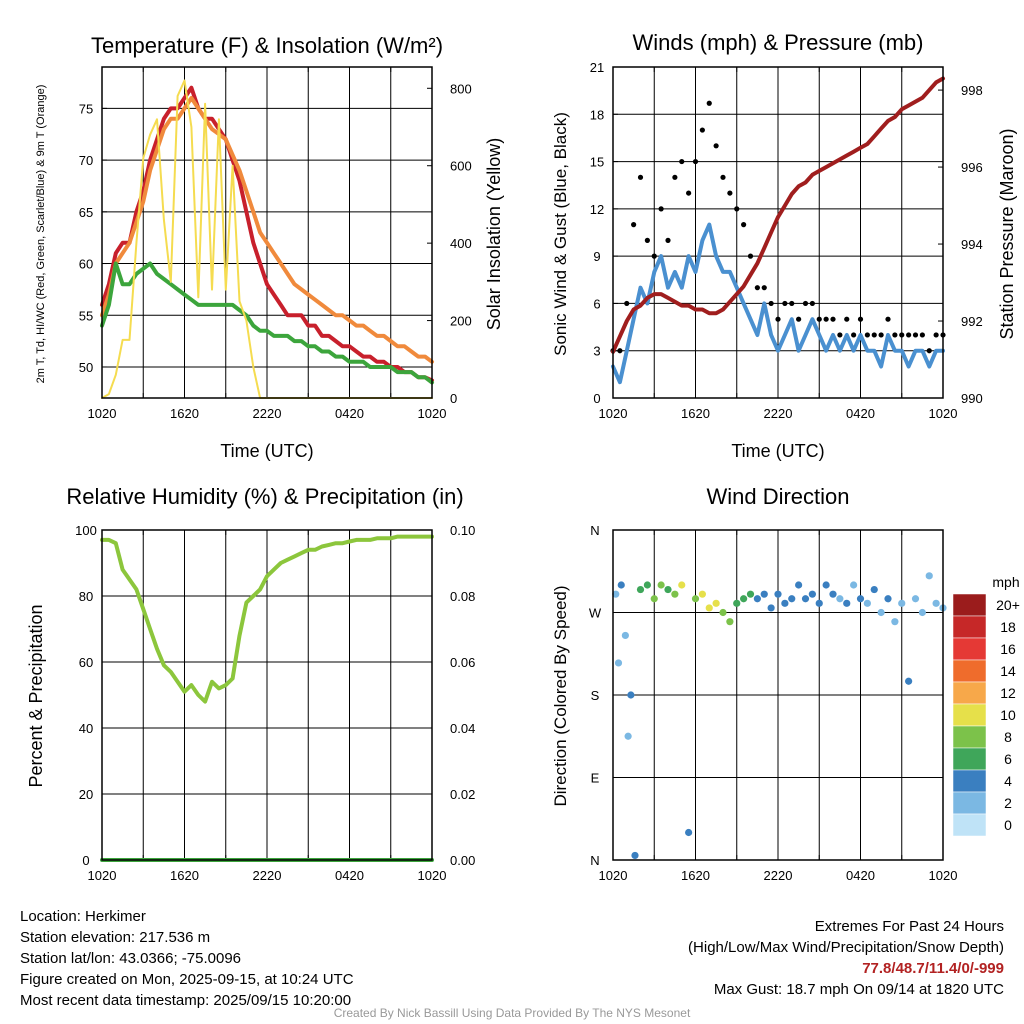 Image resolution: width=1024 pixels, height=1024 pixels. What do you see at coordinates (778, 215) in the screenshot?
I see `series-station-pressure` at bounding box center [778, 215].